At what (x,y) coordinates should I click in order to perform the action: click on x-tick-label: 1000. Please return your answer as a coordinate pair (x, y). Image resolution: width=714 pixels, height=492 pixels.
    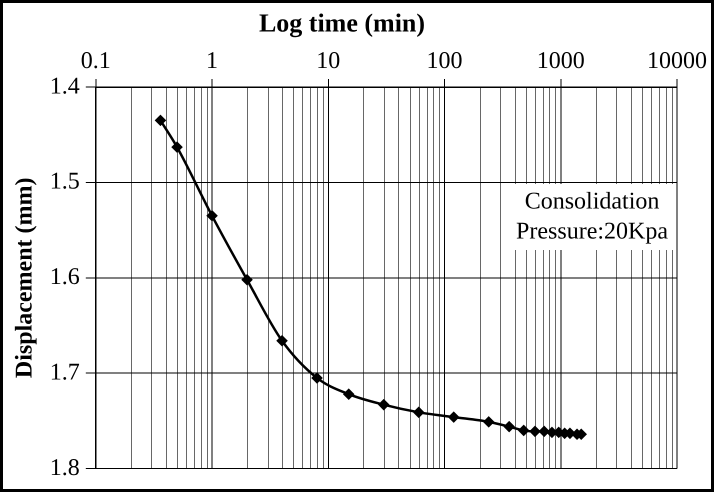
    Looking at the image, I should click on (560, 61).